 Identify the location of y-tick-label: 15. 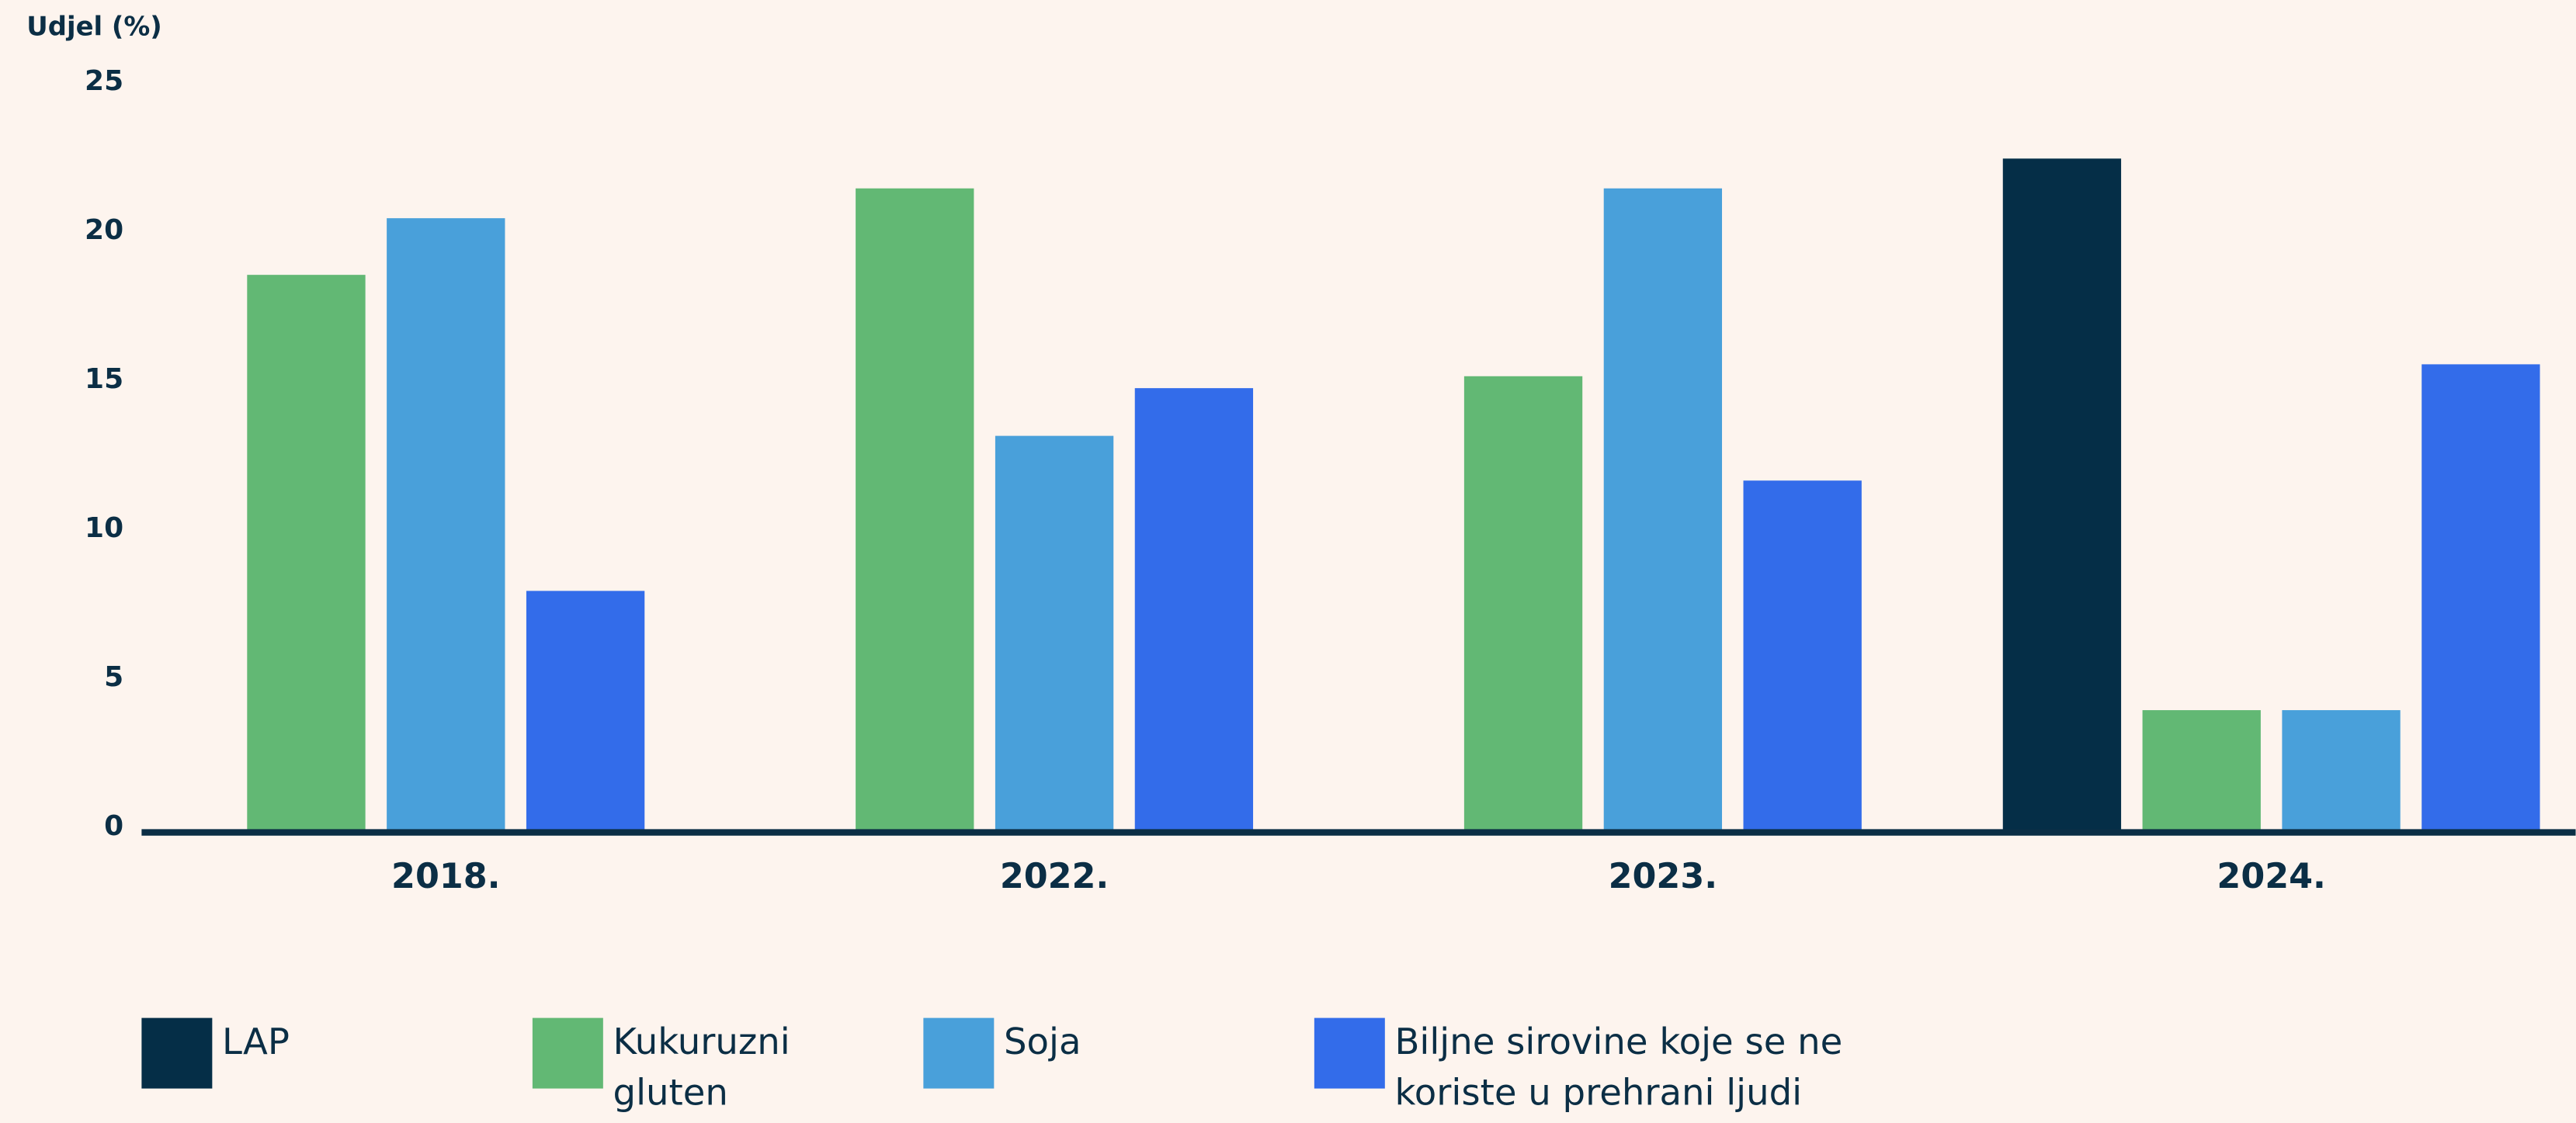
(104, 379).